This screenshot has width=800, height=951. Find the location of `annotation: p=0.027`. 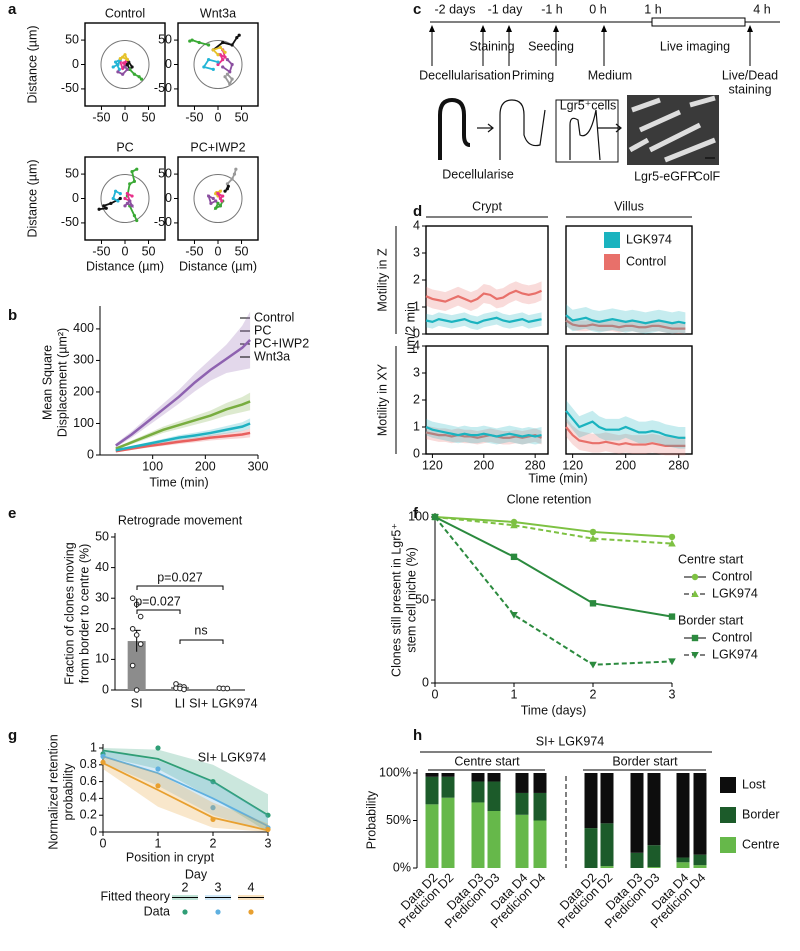

annotation: p=0.027 is located at coordinates (158, 601).